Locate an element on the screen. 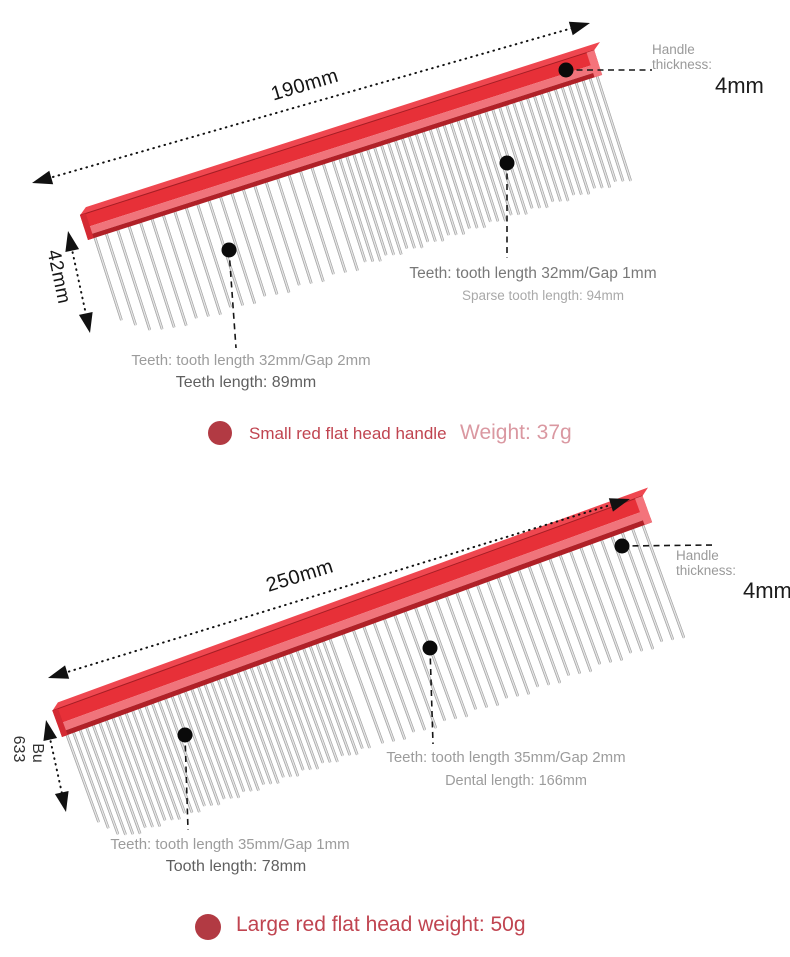 This screenshot has height=957, width=790. leader-coarse-teeth-bottom is located at coordinates (430, 692).